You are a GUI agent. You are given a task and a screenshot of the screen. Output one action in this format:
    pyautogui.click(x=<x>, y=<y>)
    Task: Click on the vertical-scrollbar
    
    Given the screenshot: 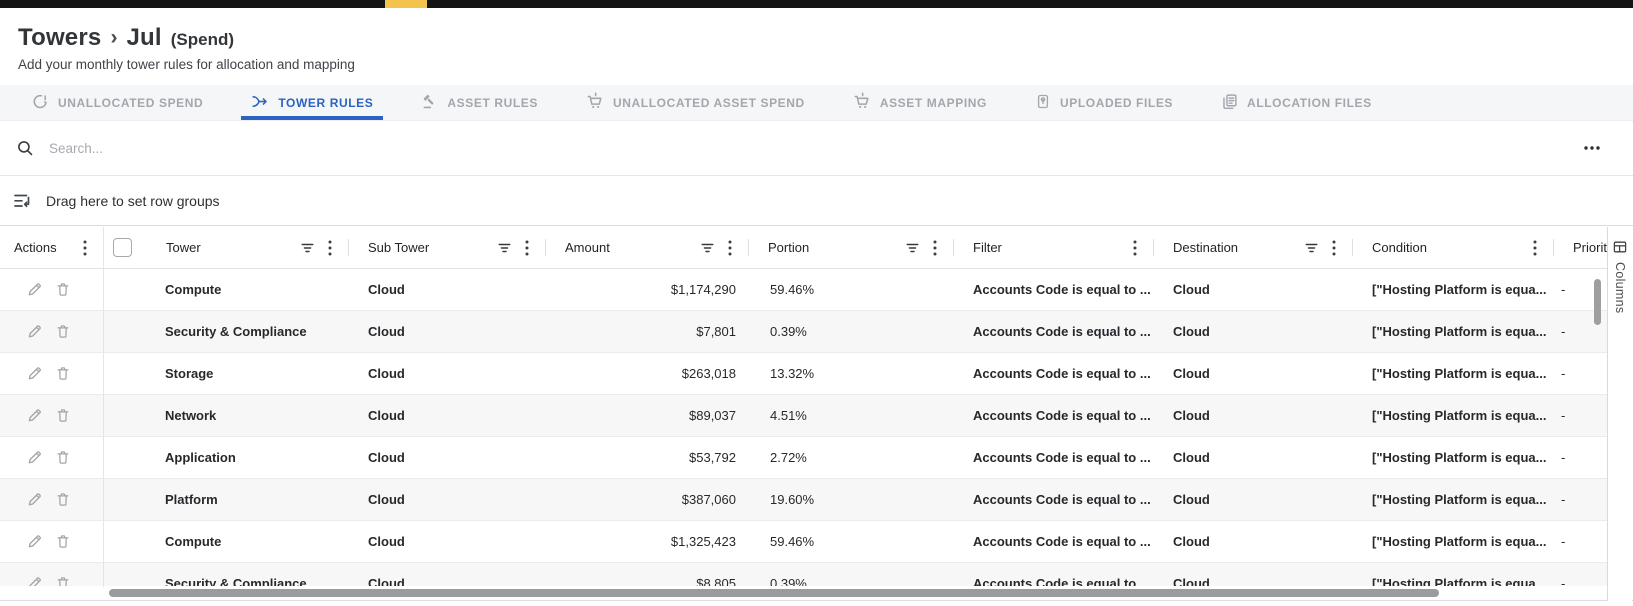 What is the action you would take?
    pyautogui.click(x=1597, y=302)
    